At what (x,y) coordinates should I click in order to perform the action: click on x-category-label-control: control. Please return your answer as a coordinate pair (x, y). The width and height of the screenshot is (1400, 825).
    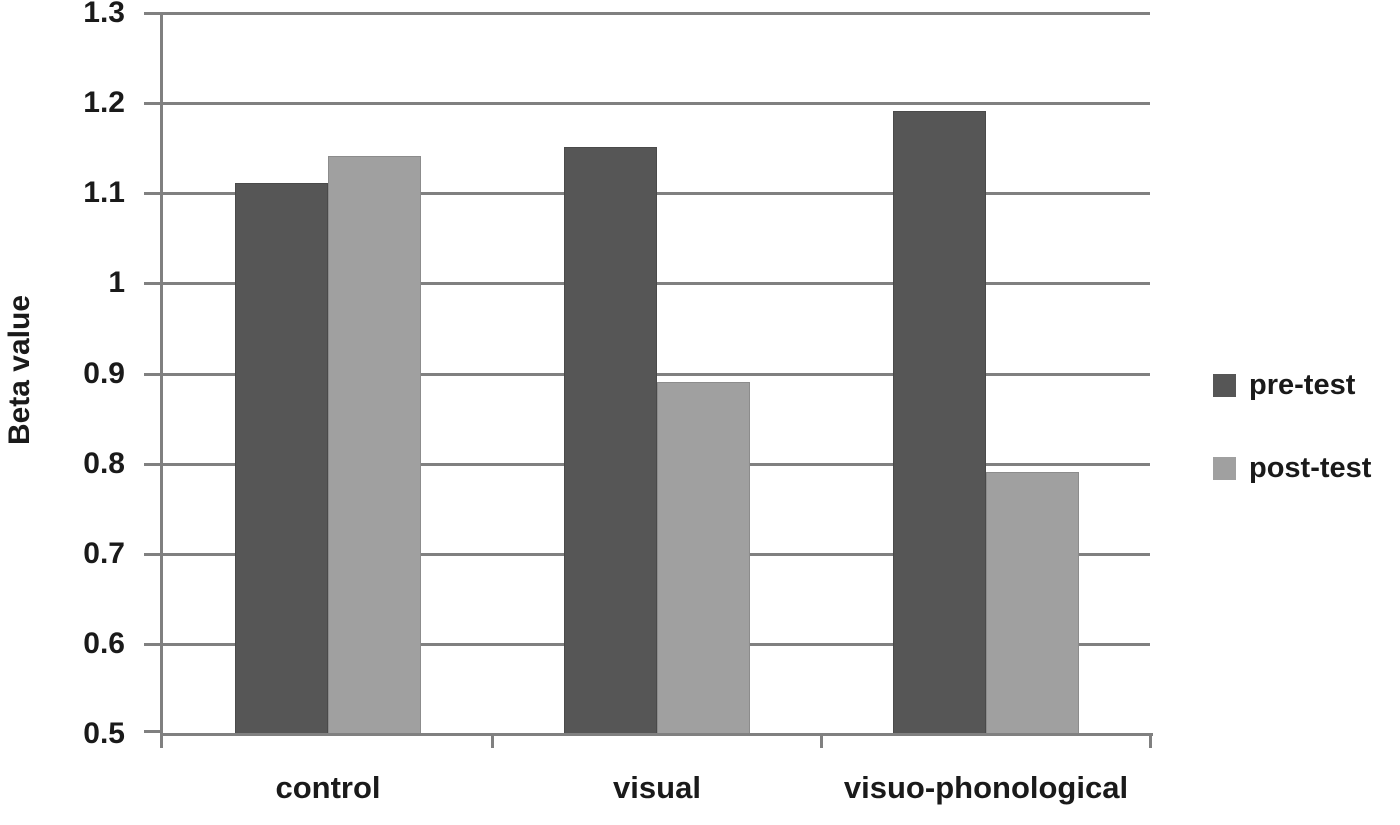
    Looking at the image, I should click on (328, 787).